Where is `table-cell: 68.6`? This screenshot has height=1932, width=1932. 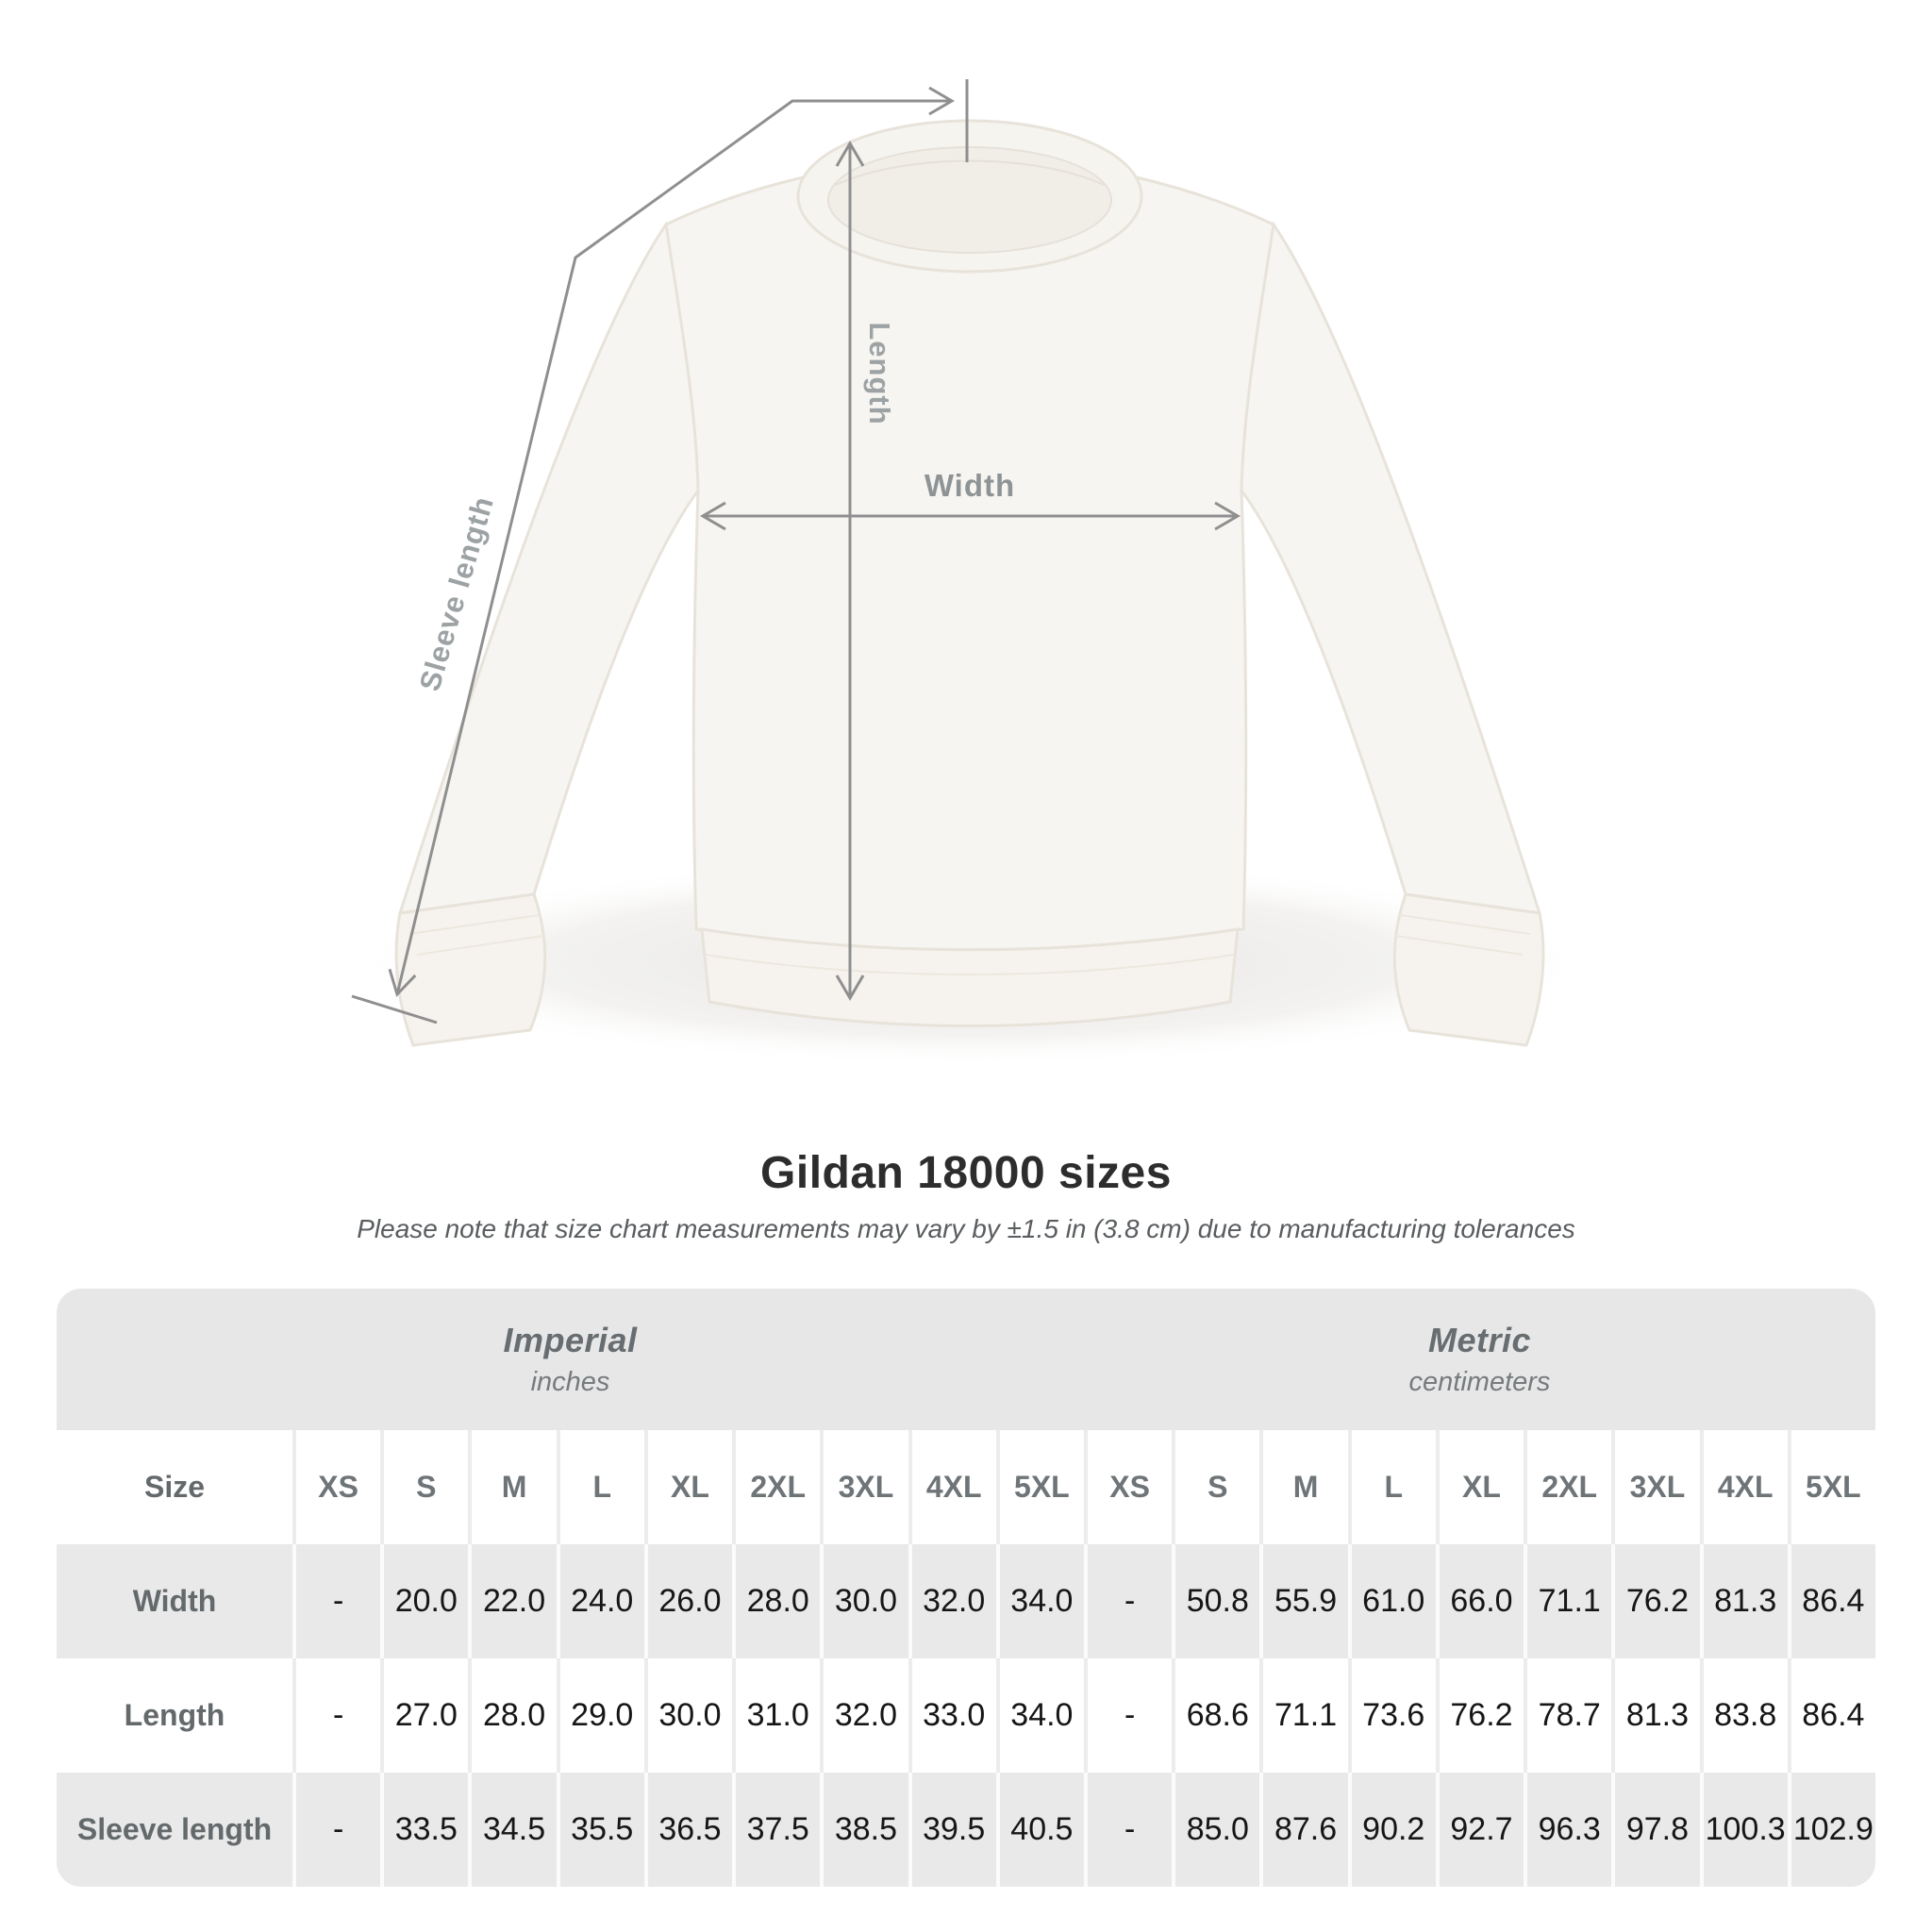 table-cell: 68.6 is located at coordinates (1216, 1716).